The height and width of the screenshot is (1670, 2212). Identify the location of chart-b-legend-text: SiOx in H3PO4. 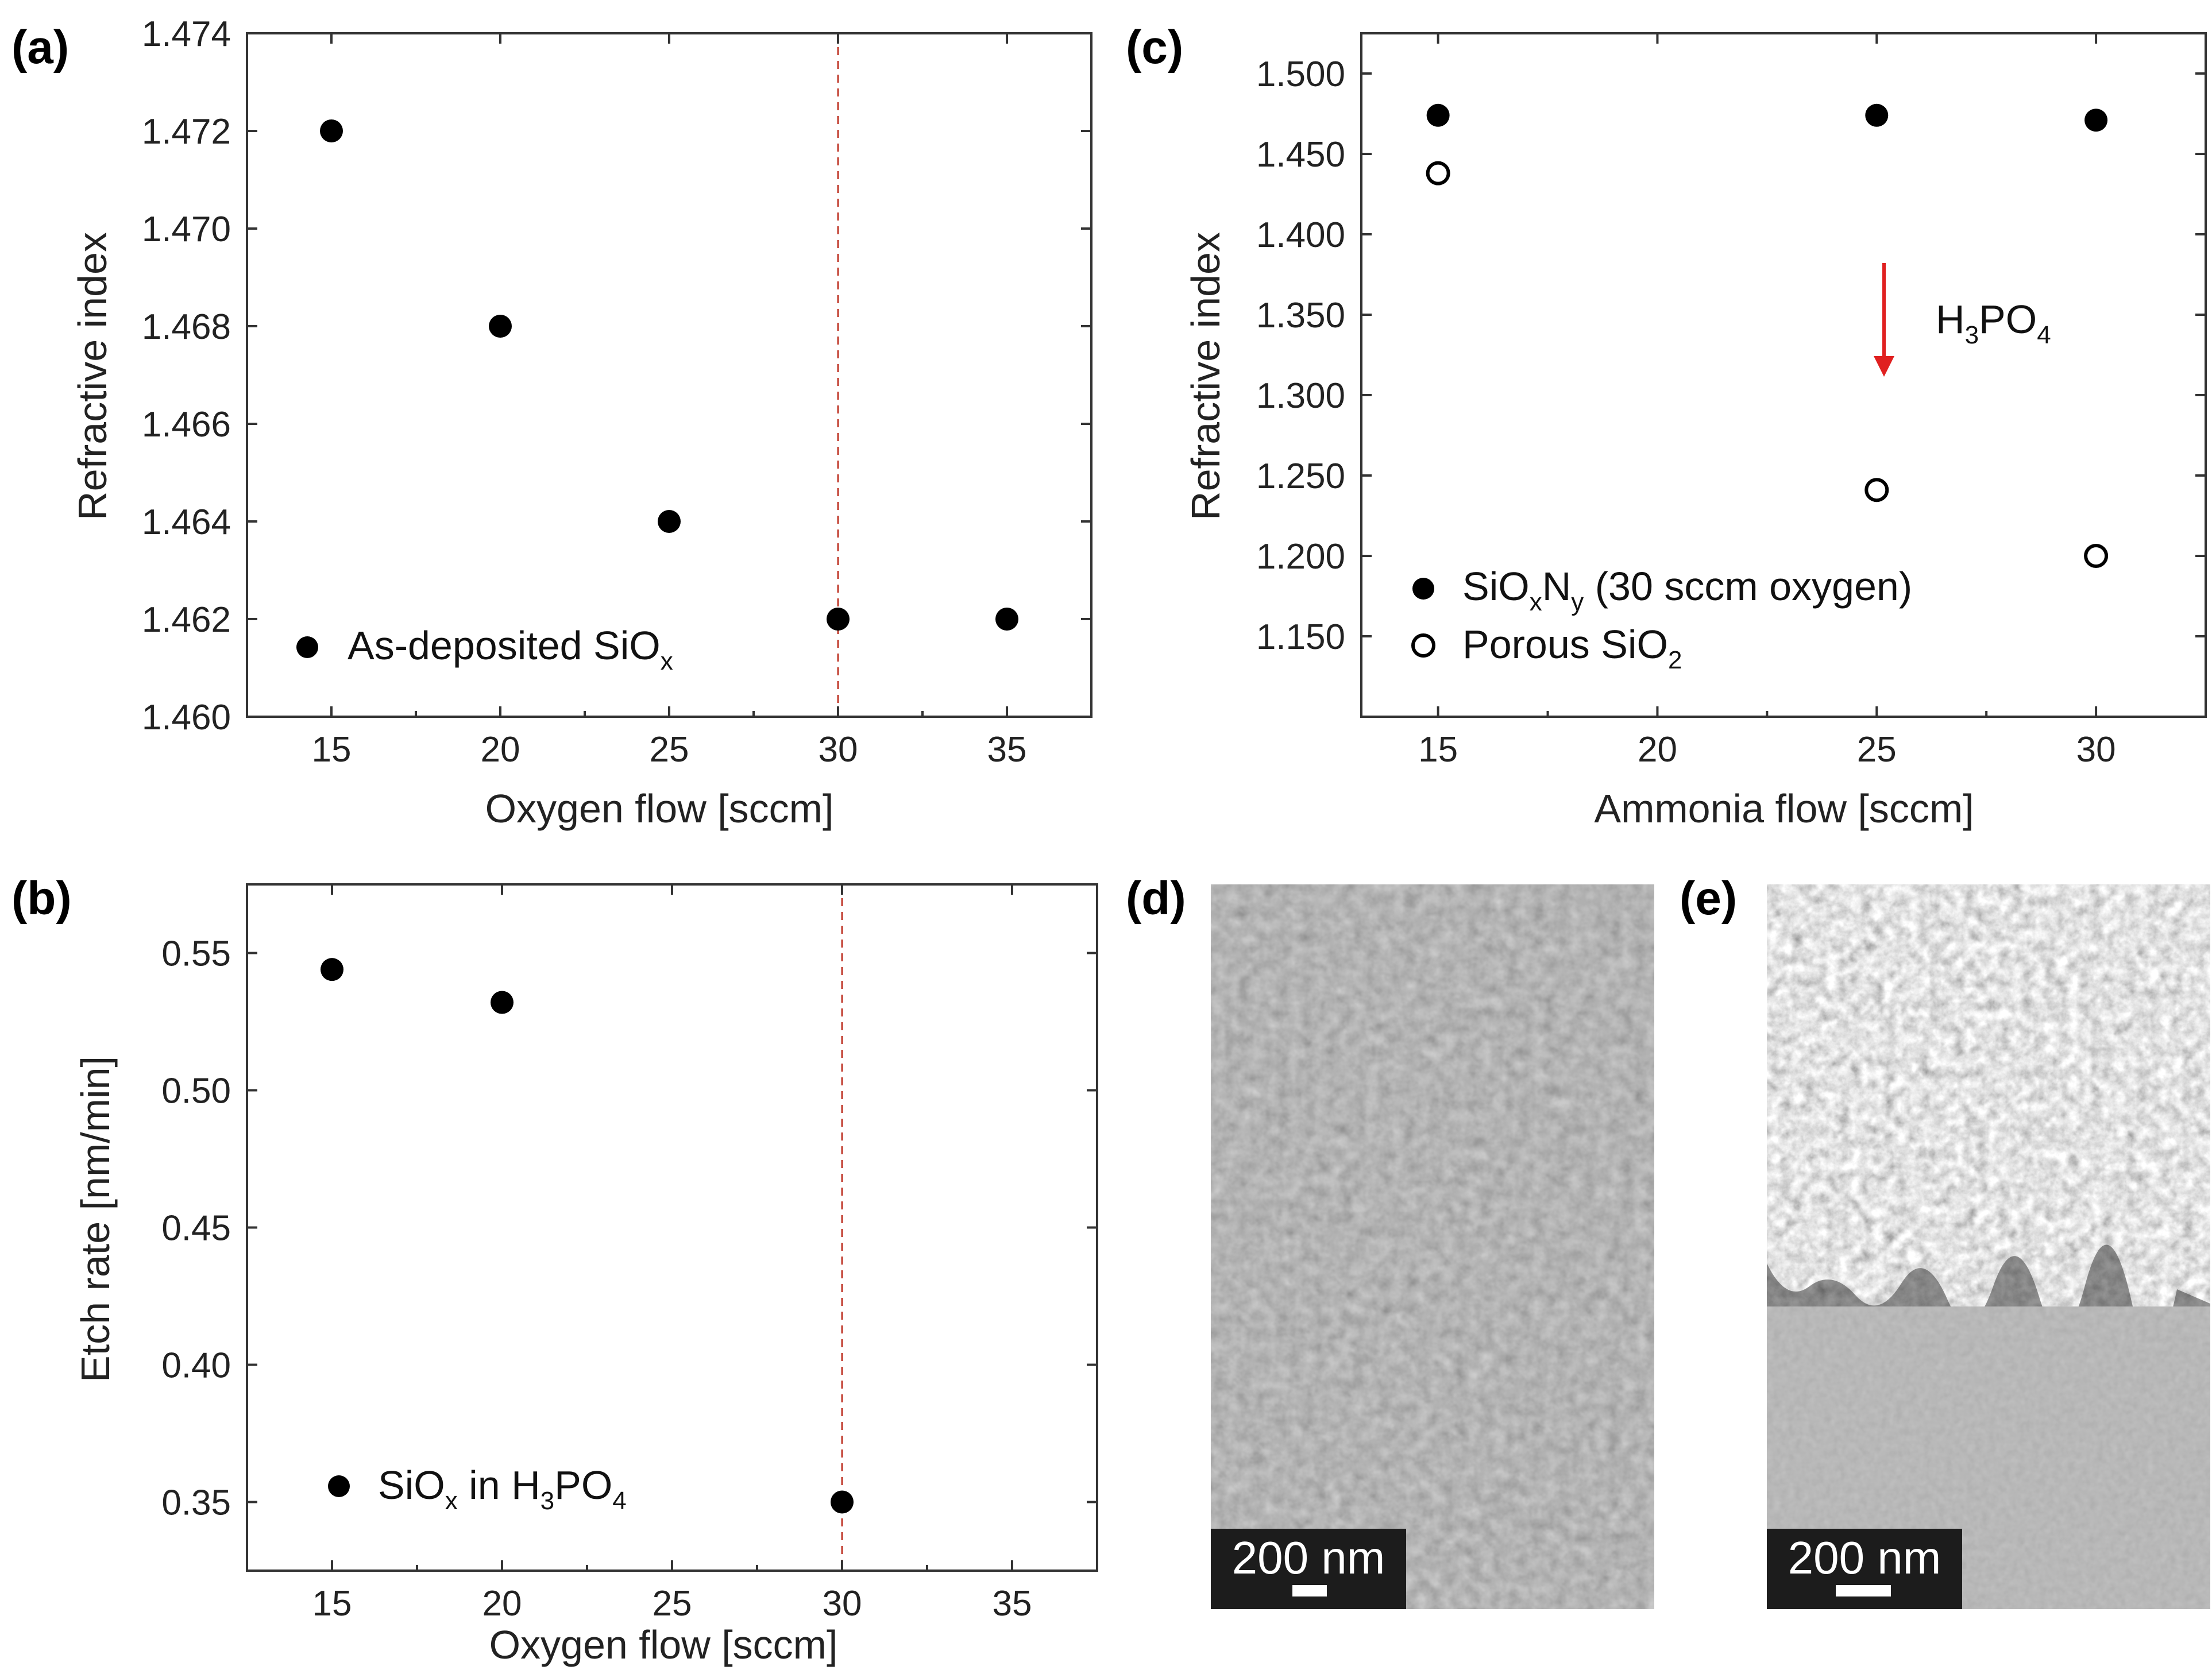
(502, 1489).